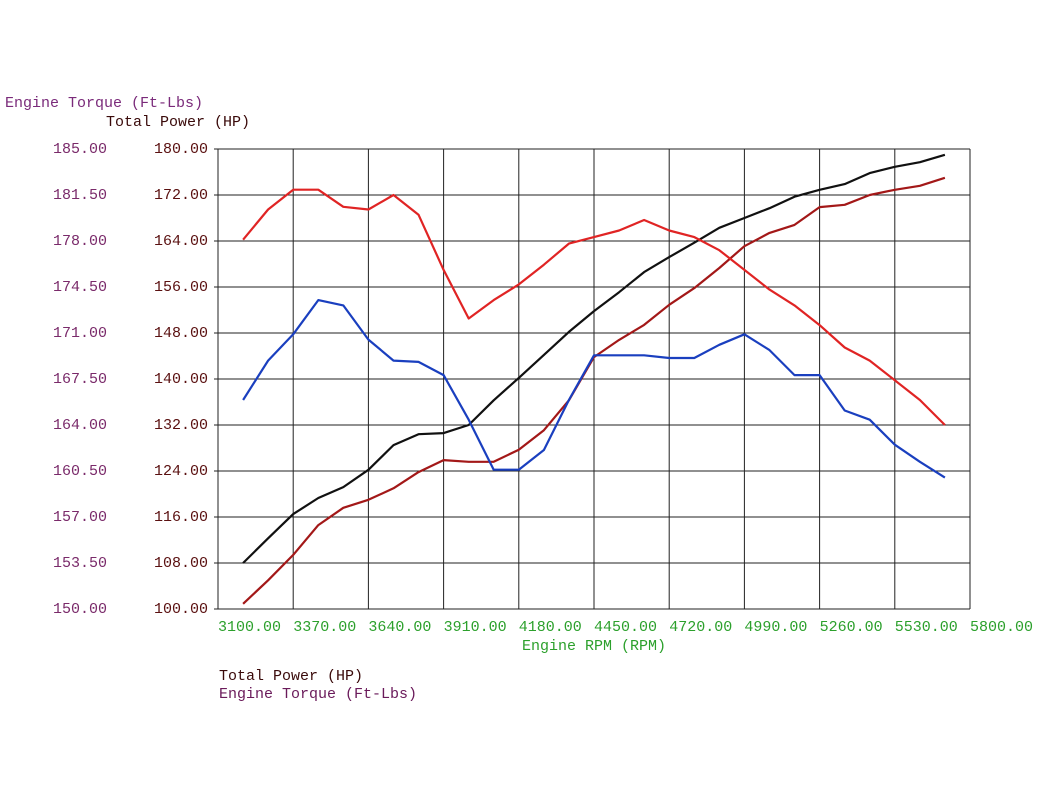 This screenshot has height=786, width=1048. Describe the element at coordinates (181, 287) in the screenshot. I see `y2-tick-label: 156.00` at that location.